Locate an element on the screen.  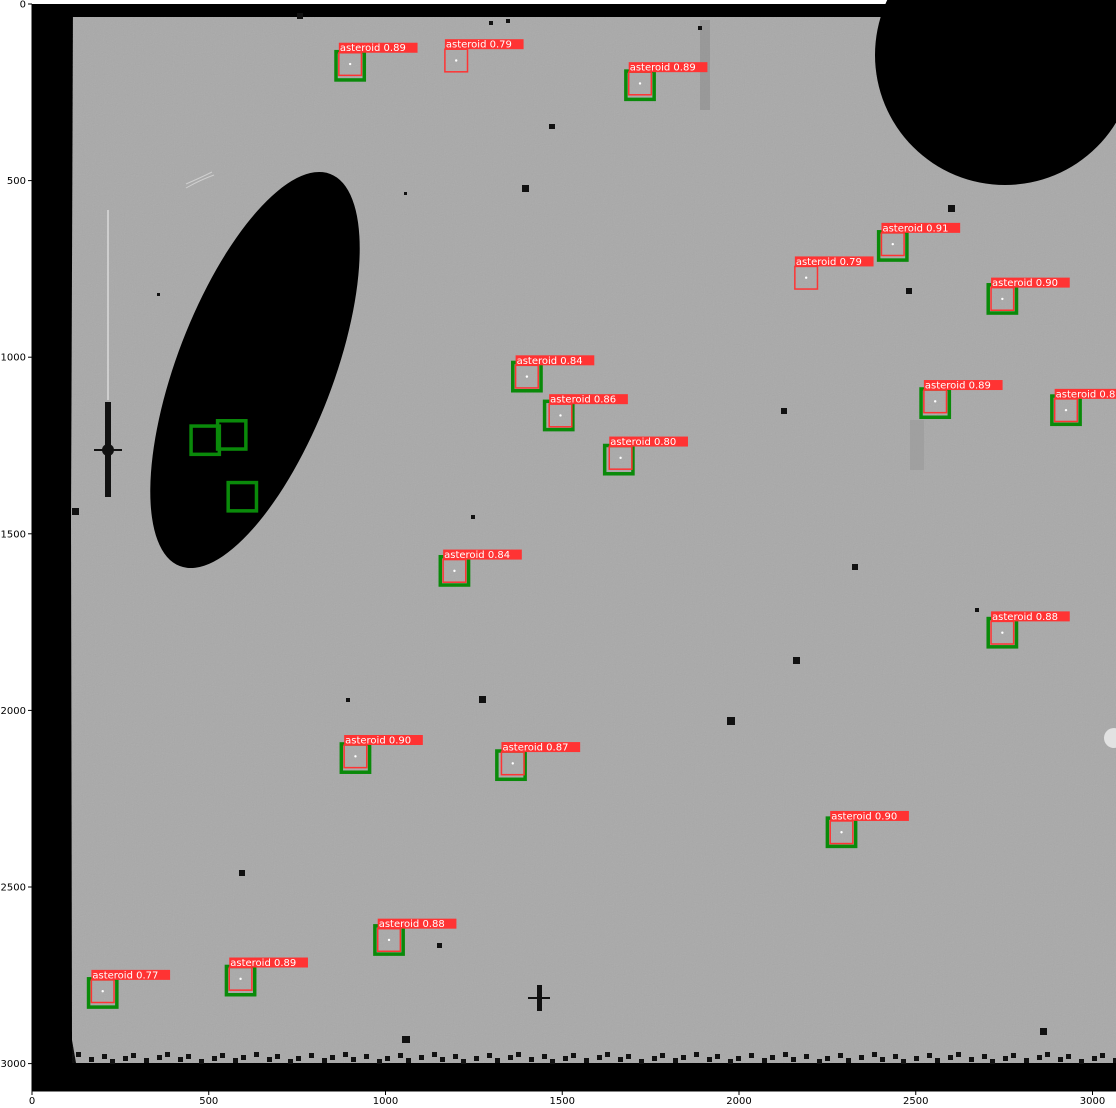
x-tick-label: 1500 is located at coordinates (562, 1101).